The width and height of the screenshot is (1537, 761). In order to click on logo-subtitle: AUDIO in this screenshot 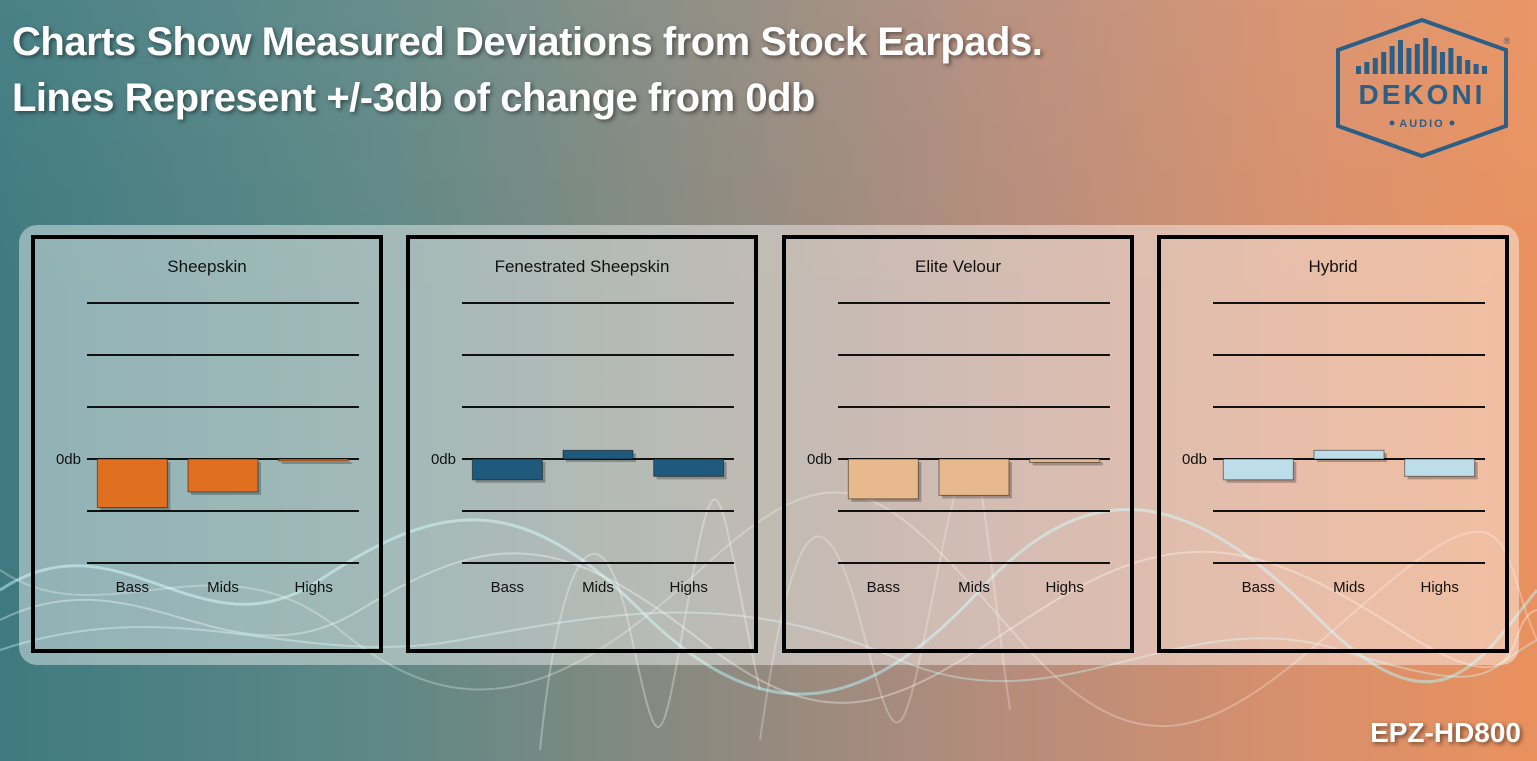, I will do `click(1421, 124)`.